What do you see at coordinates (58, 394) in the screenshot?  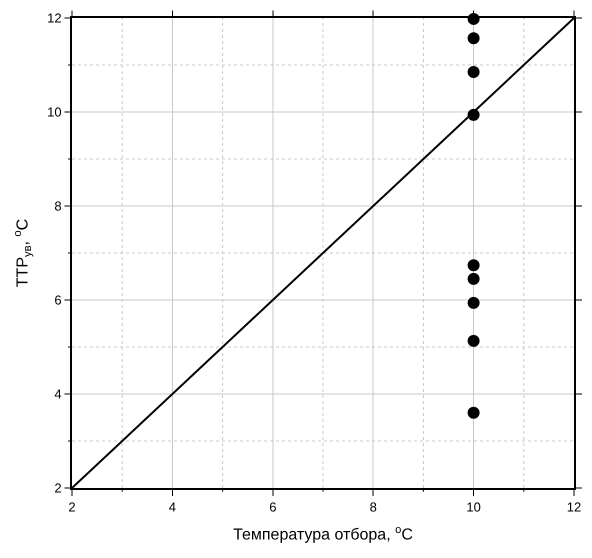 I see `y-tick-label: 4` at bounding box center [58, 394].